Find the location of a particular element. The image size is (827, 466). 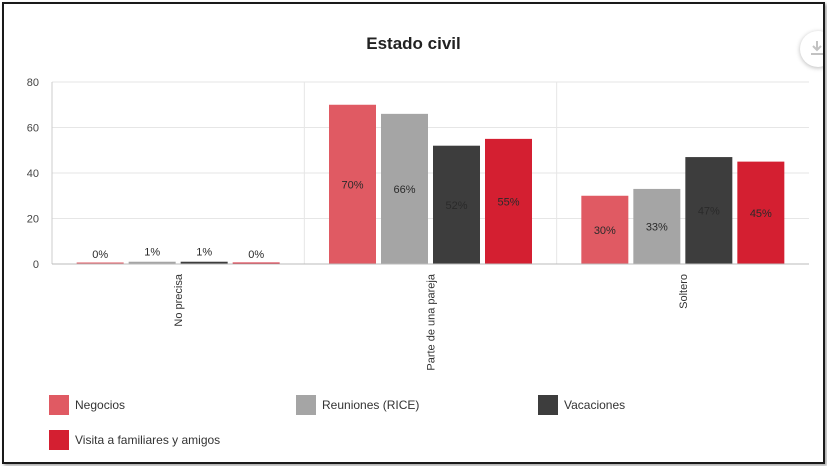

legend-item: Reuniones (RICE) is located at coordinates (357, 405).